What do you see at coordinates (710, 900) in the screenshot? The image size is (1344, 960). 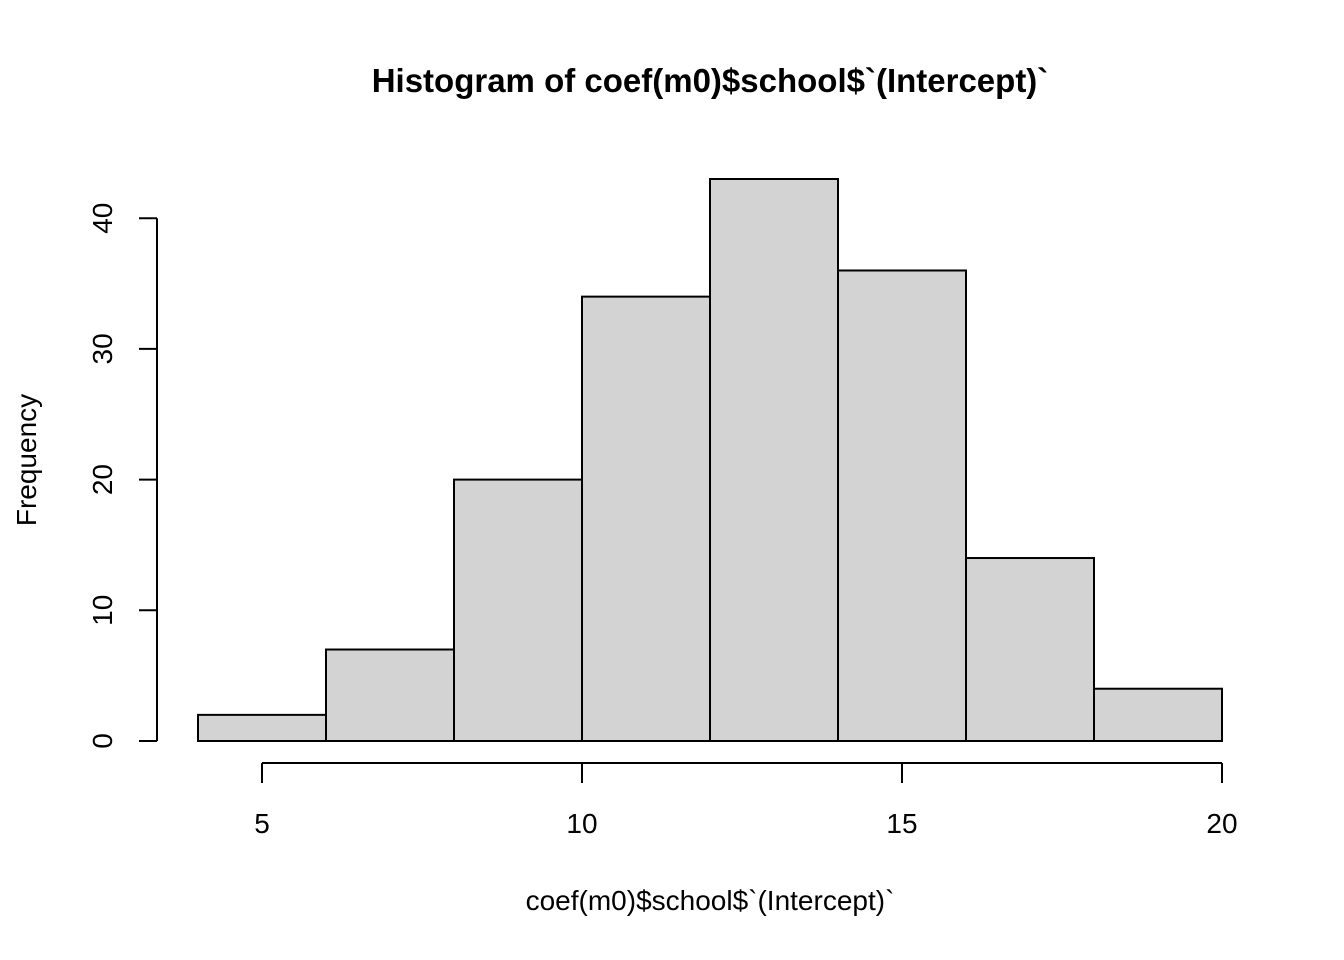 I see `x-axis-label: coef(m0)$school$`(Intercept)`` at bounding box center [710, 900].